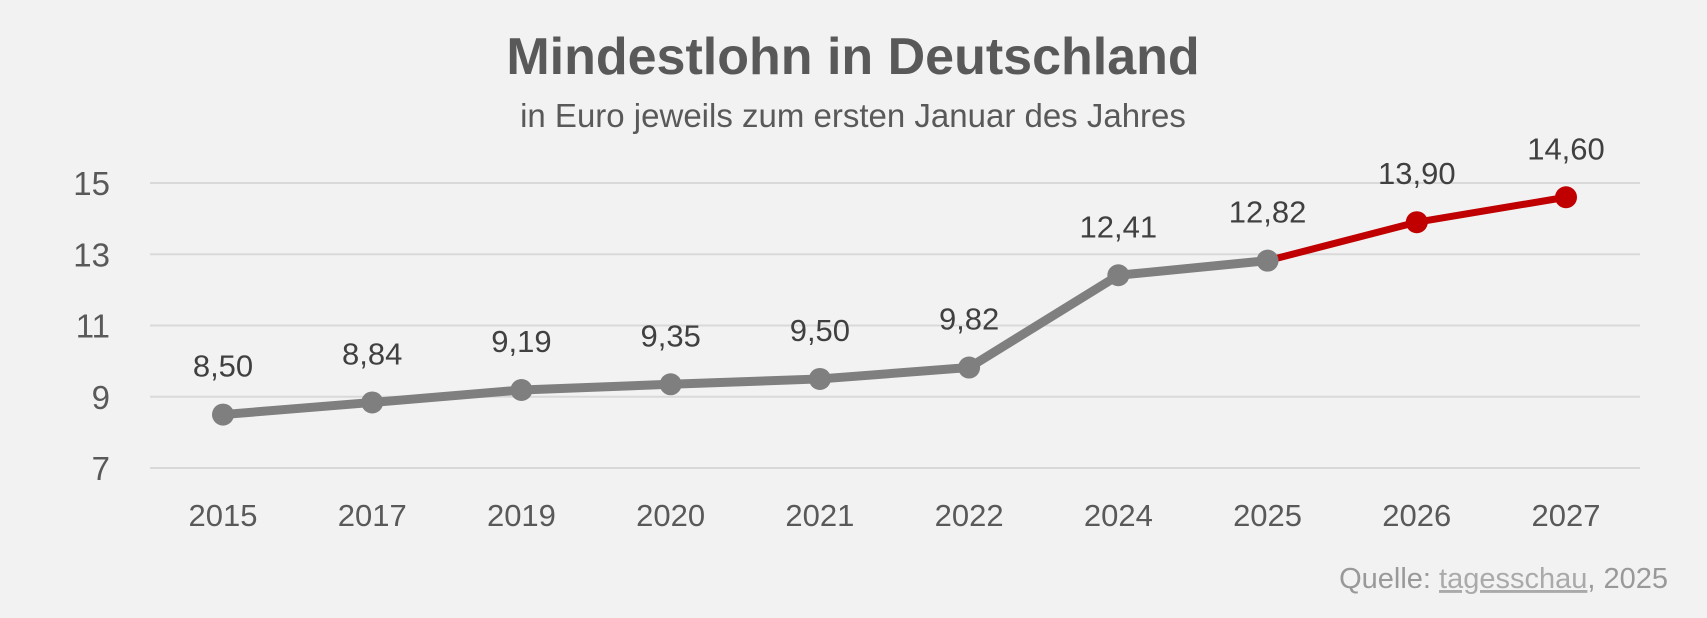 The height and width of the screenshot is (618, 1707). I want to click on data-label: 9,19, so click(521, 341).